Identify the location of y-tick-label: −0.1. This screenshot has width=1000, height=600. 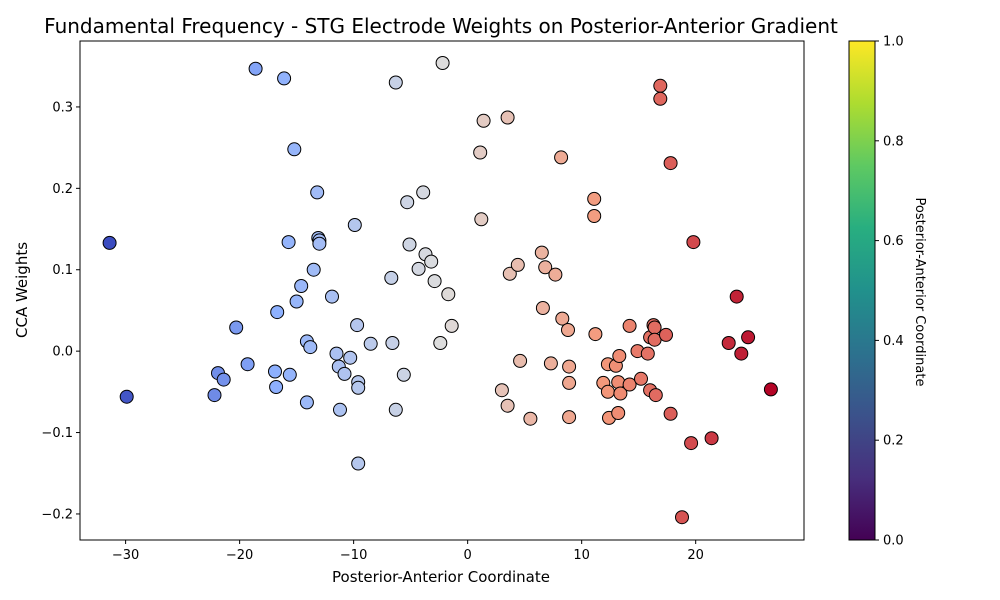
(57, 433).